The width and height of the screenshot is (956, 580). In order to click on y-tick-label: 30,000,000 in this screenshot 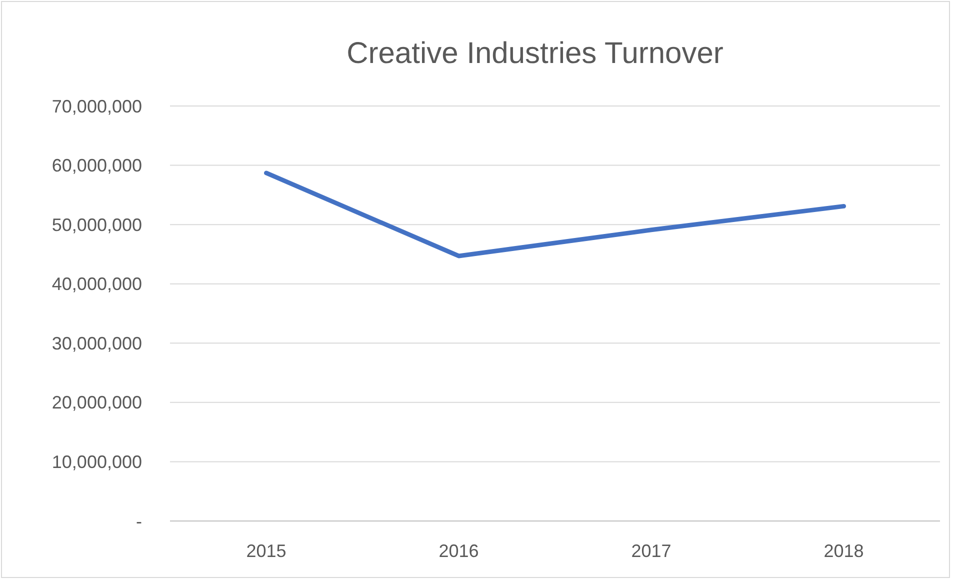, I will do `click(97, 343)`.